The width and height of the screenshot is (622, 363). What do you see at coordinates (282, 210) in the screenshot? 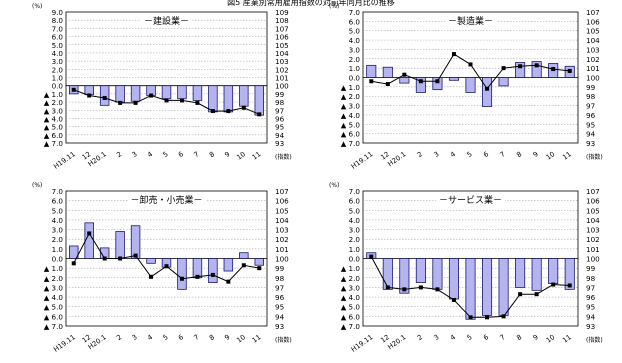
I see `chart-2-right-tick-label: 105` at bounding box center [282, 210].